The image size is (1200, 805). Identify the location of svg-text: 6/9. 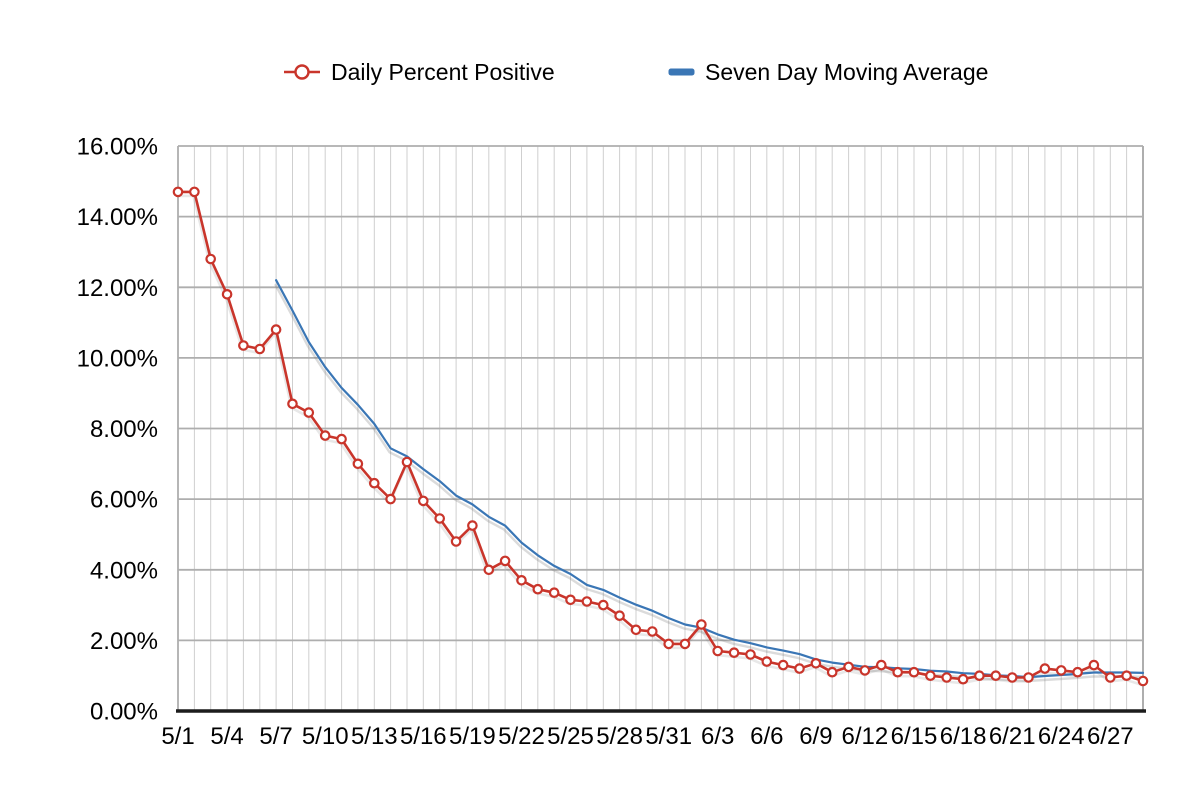
(815, 736).